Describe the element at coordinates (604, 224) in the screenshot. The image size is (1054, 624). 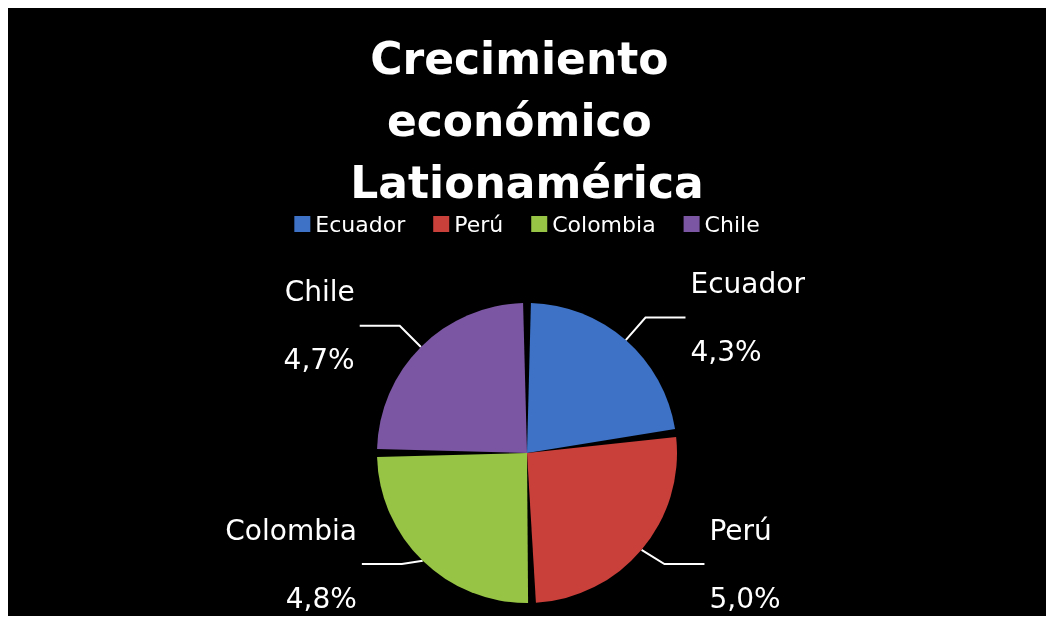
I see `legend-label: Colombia` at that location.